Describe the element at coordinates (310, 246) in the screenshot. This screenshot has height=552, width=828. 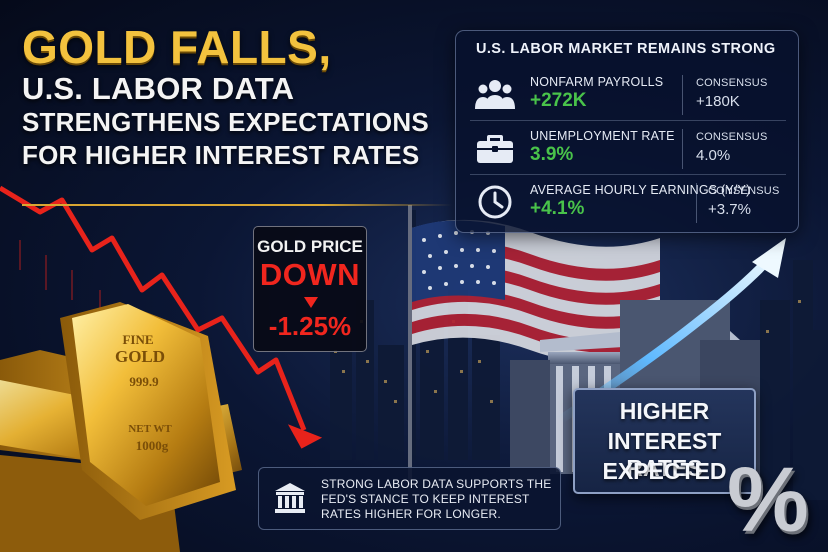
I see `gold-price-label: GOLD PRICE` at that location.